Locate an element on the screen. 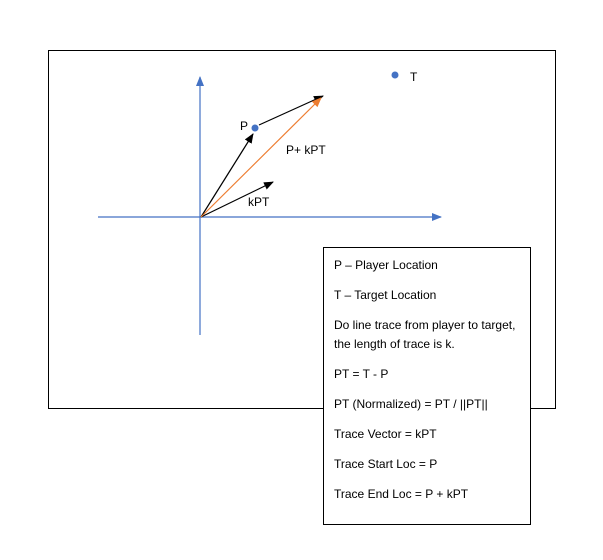  legend-line-trace-start: Trace Start Loc = P is located at coordinates (386, 464).